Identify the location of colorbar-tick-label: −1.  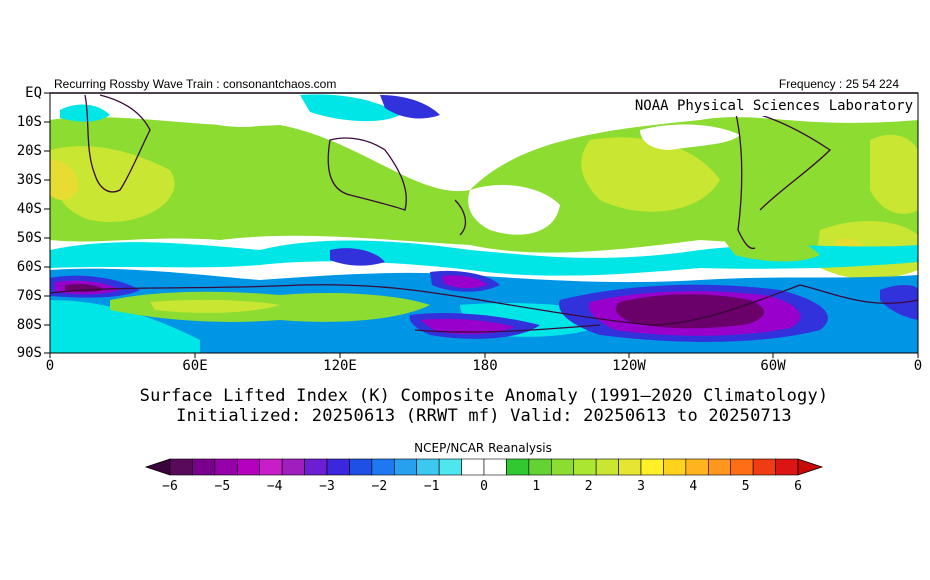
(431, 486).